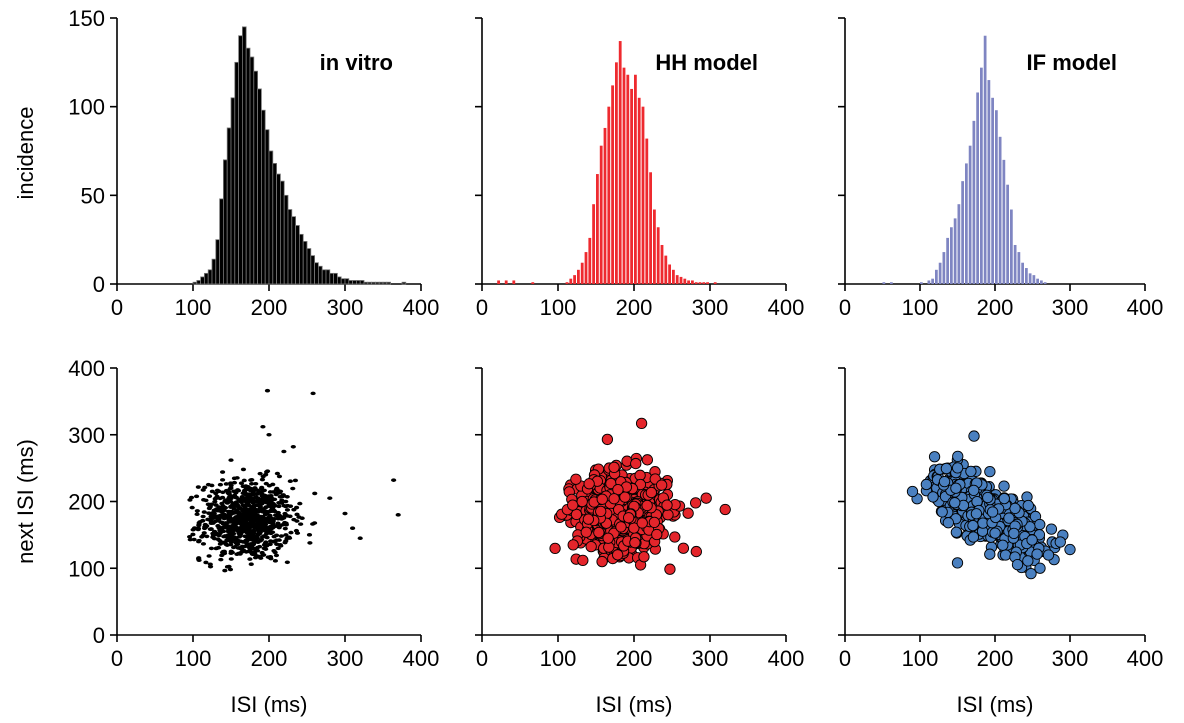  Describe the element at coordinates (1072, 62) in the screenshot. I see `if-hist-title: IF model` at that location.